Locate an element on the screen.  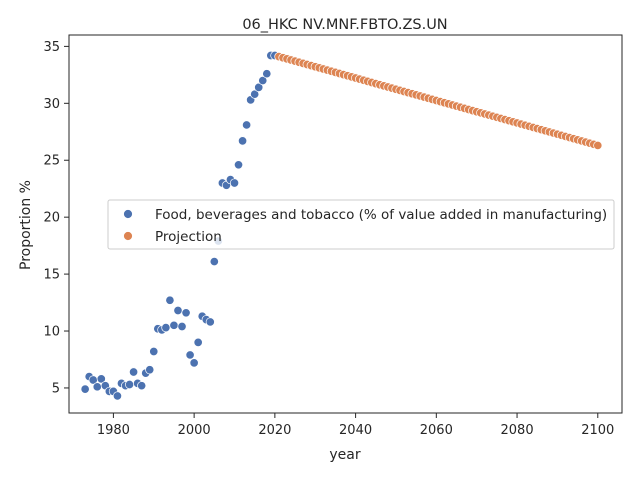
y-tick-label: 5 is located at coordinates (56, 388).